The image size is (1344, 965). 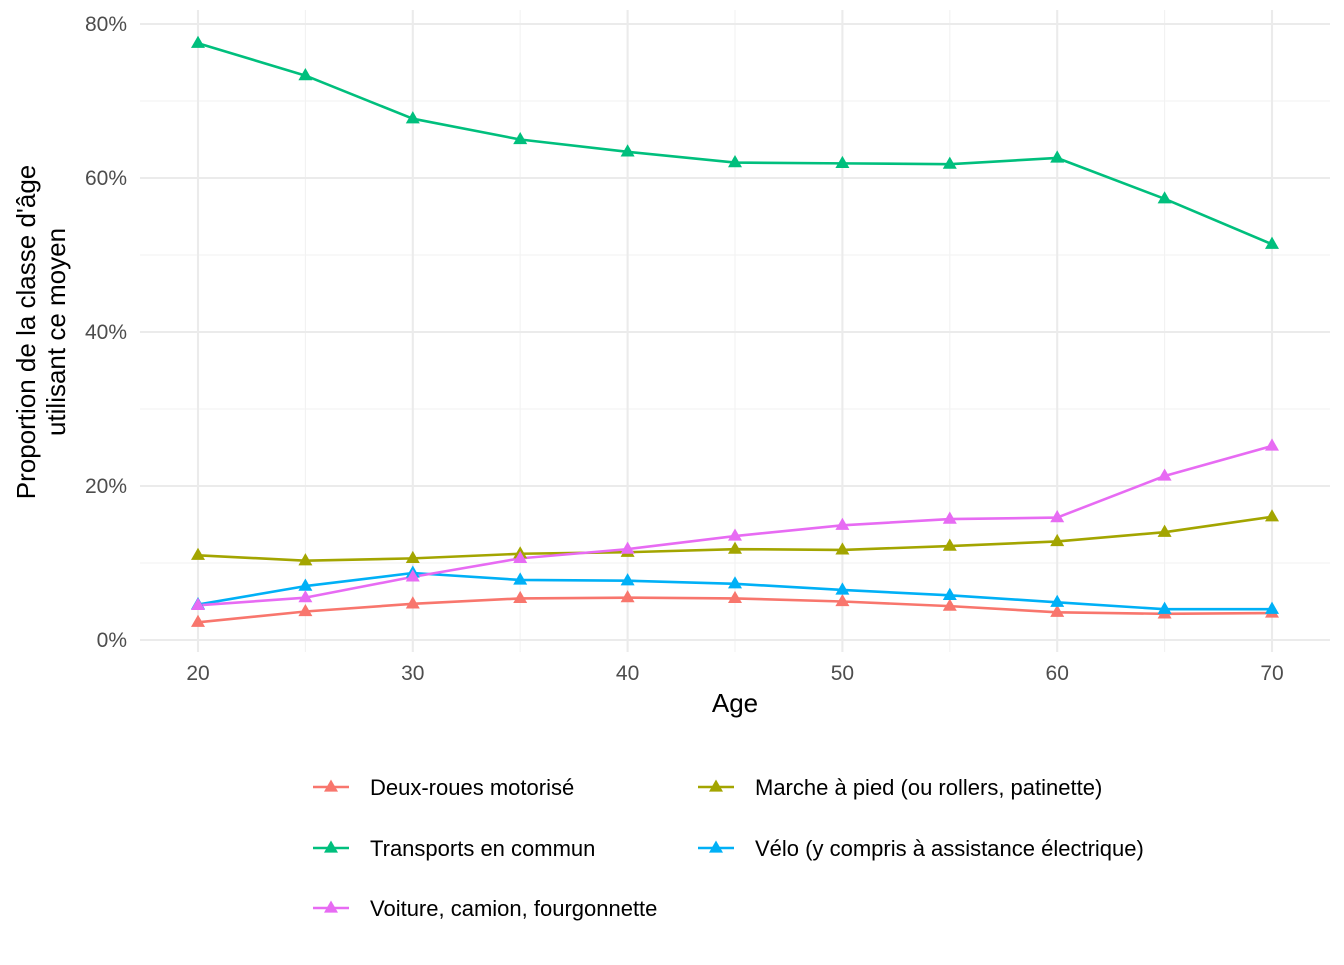 I want to click on y-tick-label: 0%, so click(x=112, y=640).